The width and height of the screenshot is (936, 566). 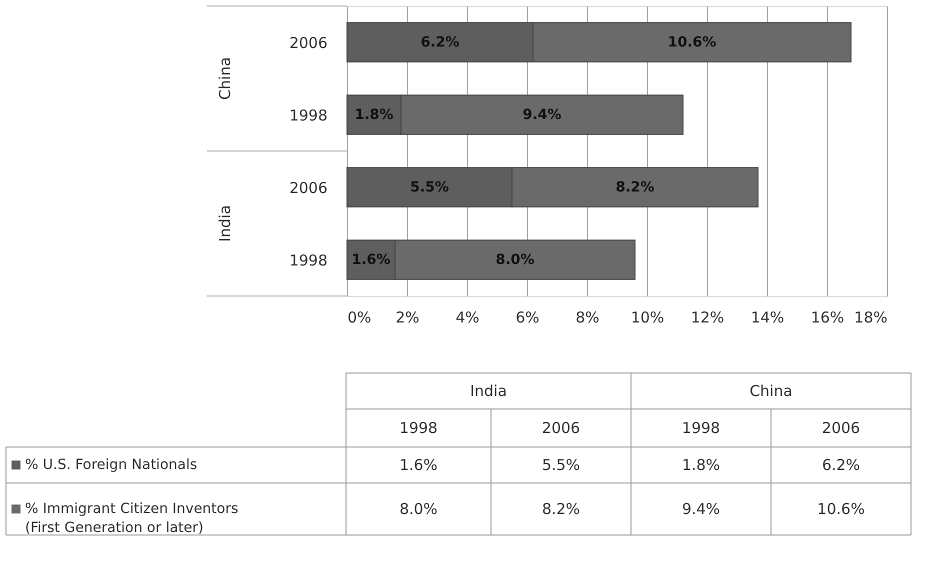 I want to click on x-tick-label: 12%, so click(x=707, y=317).